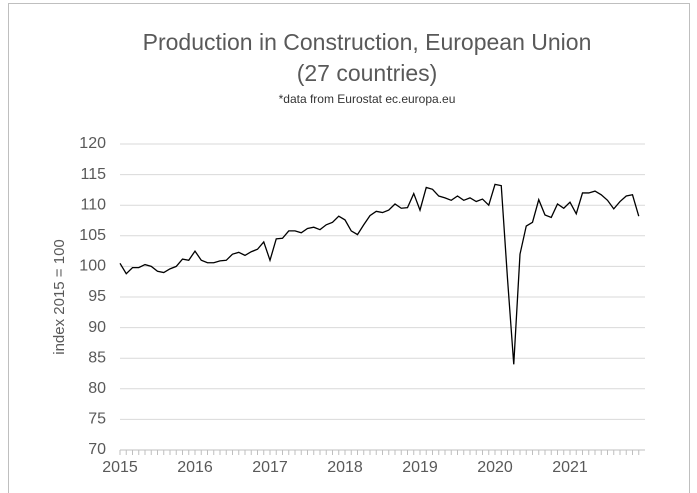 The height and width of the screenshot is (493, 697). What do you see at coordinates (97, 388) in the screenshot?
I see `y-tick-label: 80` at bounding box center [97, 388].